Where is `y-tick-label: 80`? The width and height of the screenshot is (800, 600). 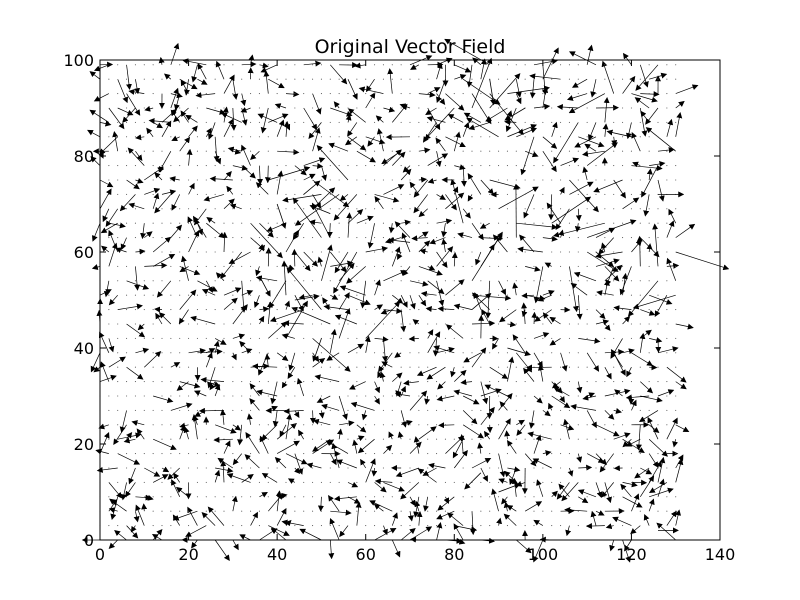
y-tick-label: 80 is located at coordinates (84, 156).